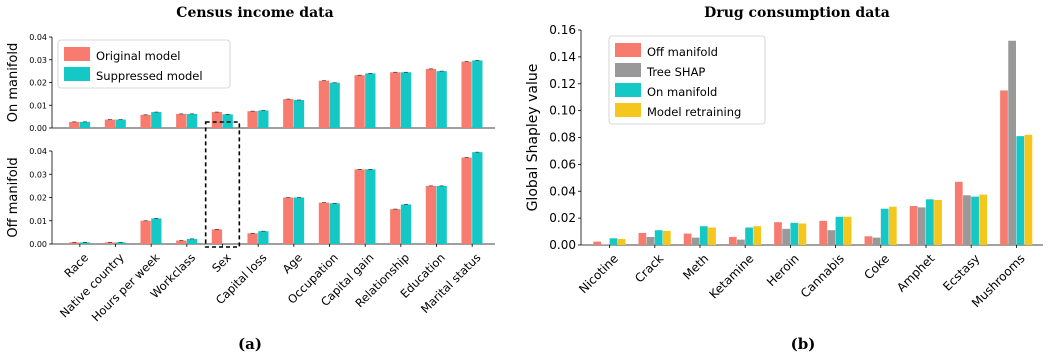  Describe the element at coordinates (876, 241) in the screenshot. I see `bar-coke-tree-shap` at that location.